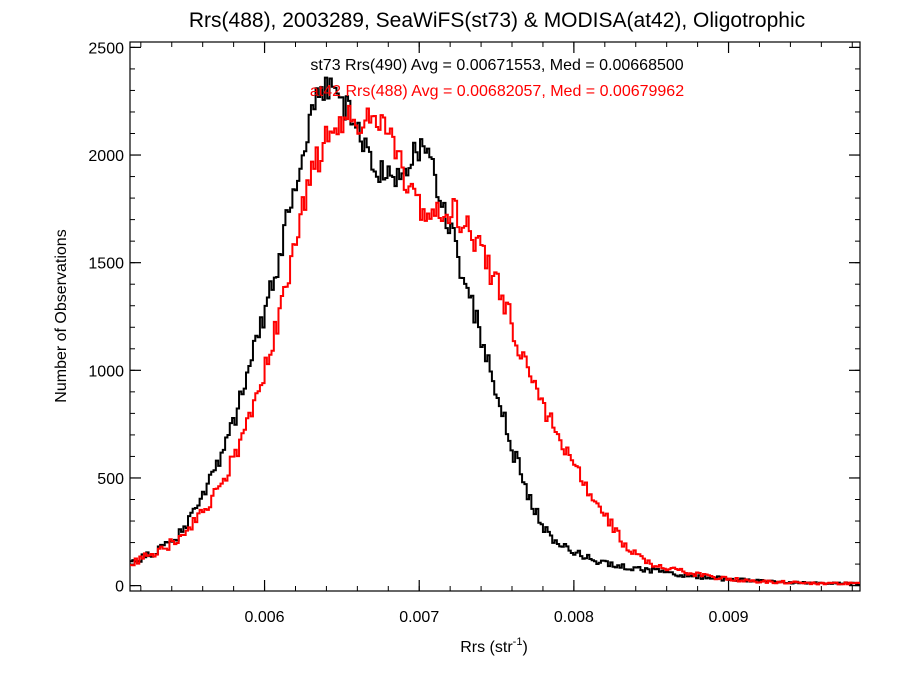 The height and width of the screenshot is (675, 900). I want to click on x-axis-label-main: Rrs (str, so click(486, 647).